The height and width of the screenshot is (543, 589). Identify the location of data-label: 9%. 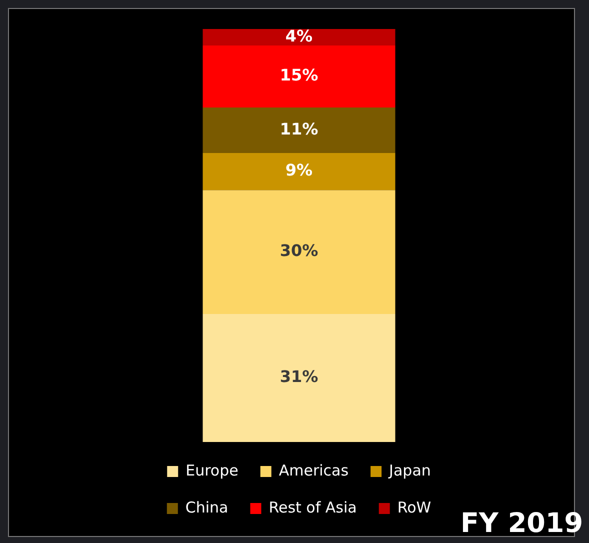
(299, 170).